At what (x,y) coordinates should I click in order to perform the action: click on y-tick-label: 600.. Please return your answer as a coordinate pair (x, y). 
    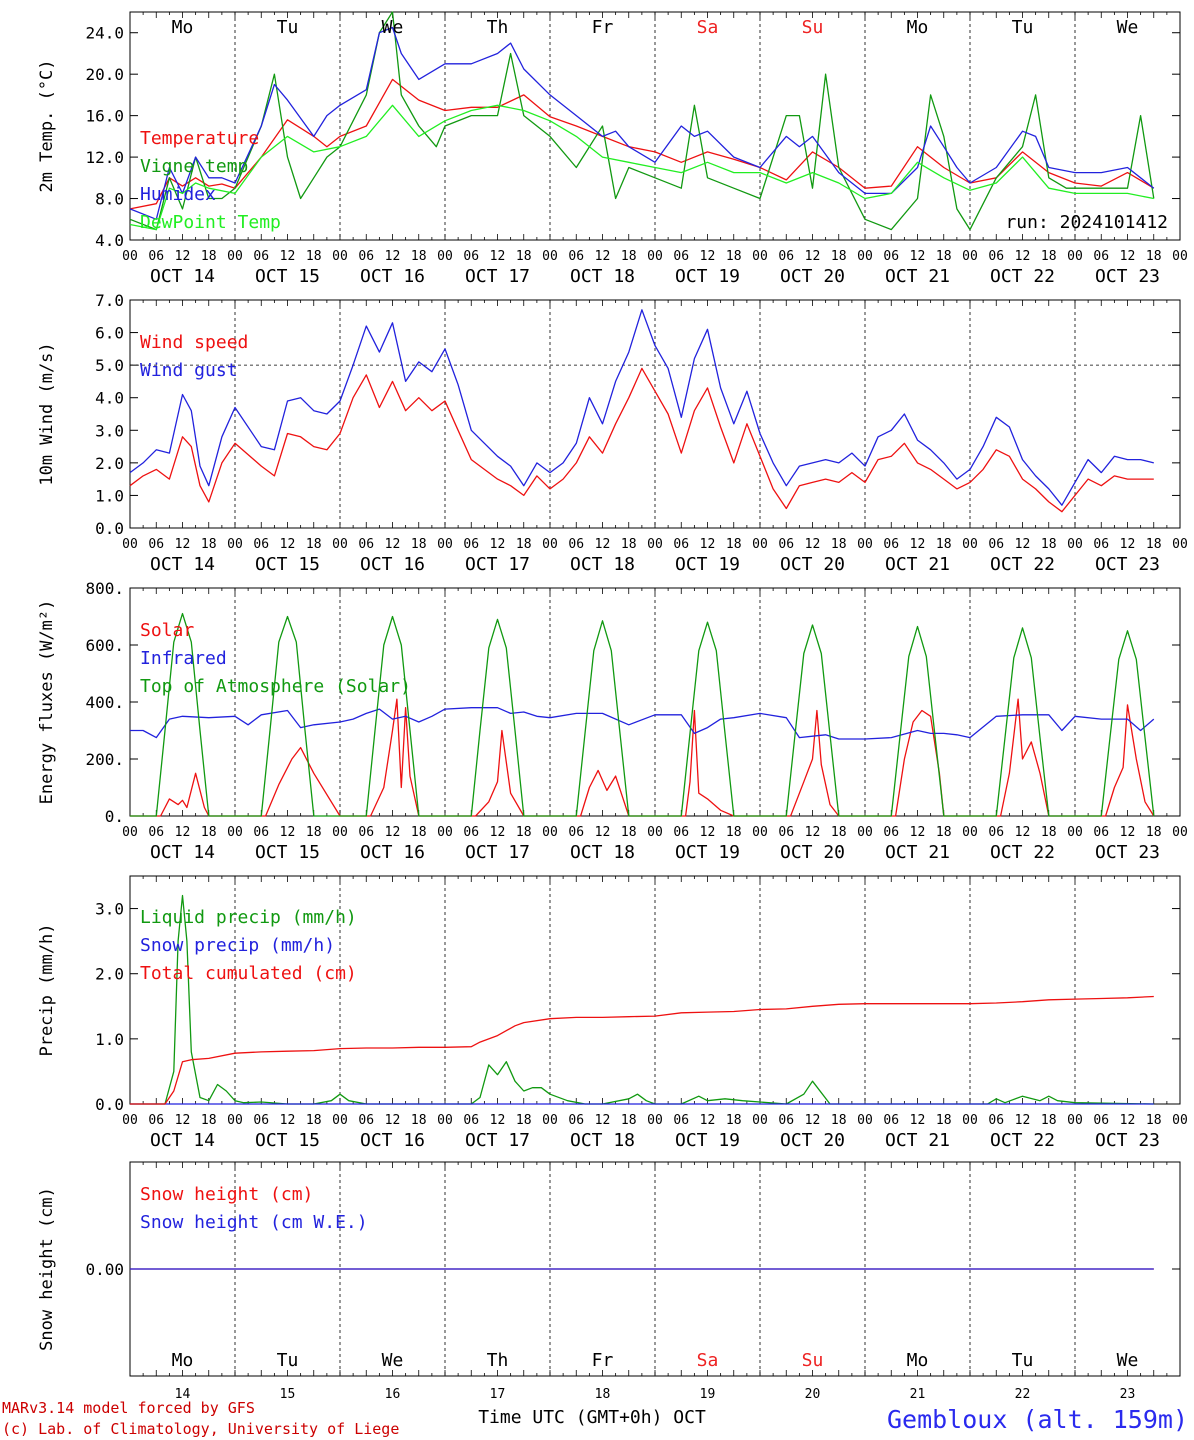
    Looking at the image, I should click on (104, 645).